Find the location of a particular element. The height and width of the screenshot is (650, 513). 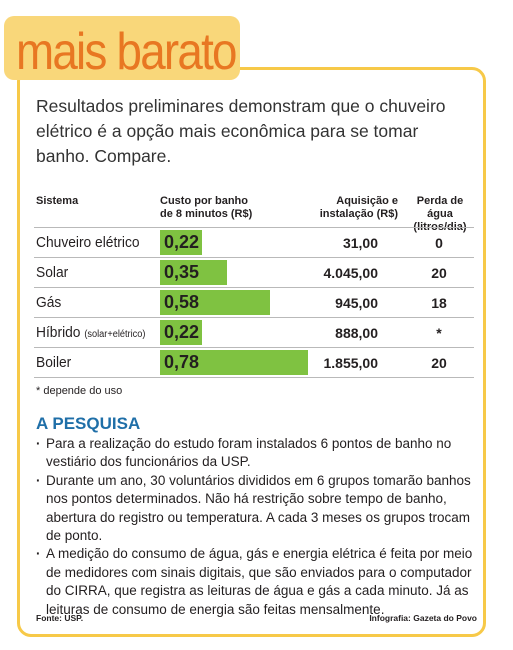

system-name: Chuveiro elétrico is located at coordinates (88, 242).